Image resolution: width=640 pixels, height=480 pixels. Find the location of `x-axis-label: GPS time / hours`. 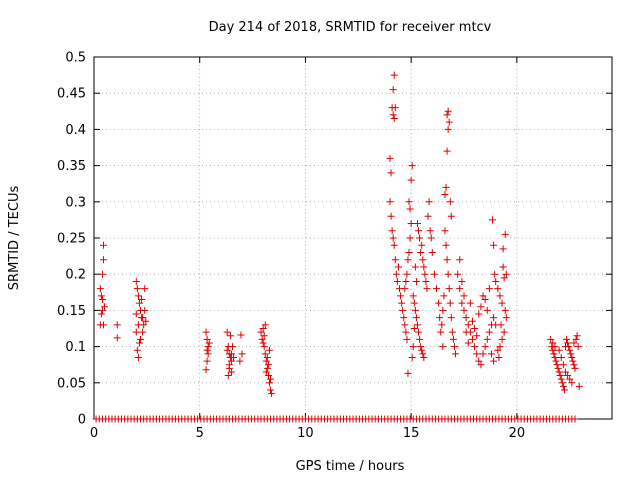

x-axis-label: GPS time / hours is located at coordinates (350, 466).